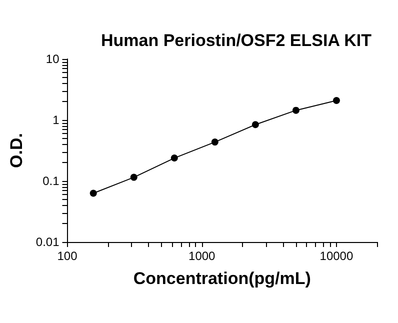  Describe the element at coordinates (48, 242) in the screenshot. I see `y-tick-label: 0.01` at that location.